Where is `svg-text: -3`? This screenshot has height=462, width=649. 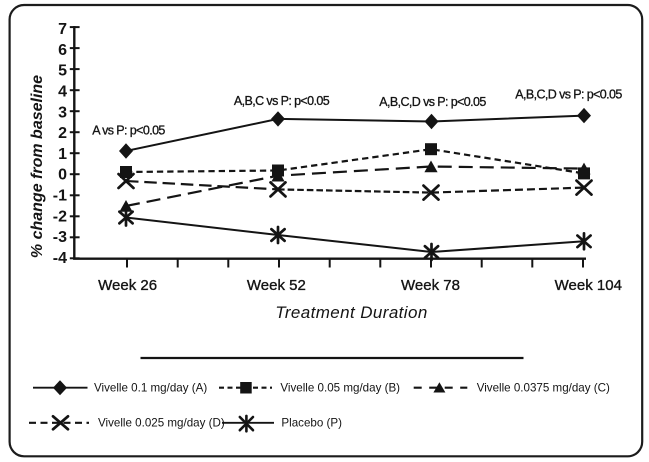 svg-text: -3 is located at coordinates (60, 237).